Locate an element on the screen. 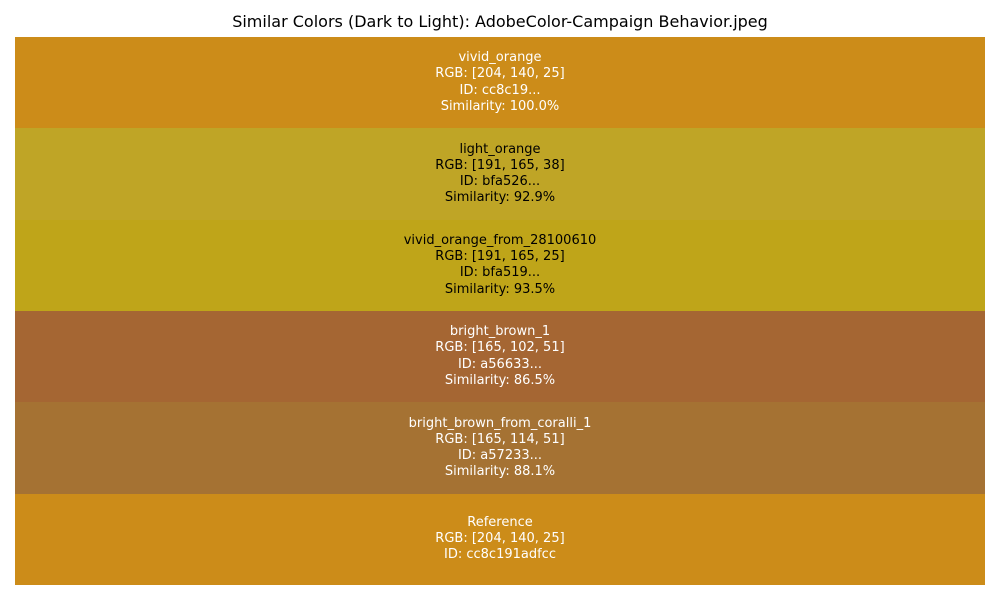 The image size is (1000, 600). swatch-name: vivid_orange is located at coordinates (500, 58).